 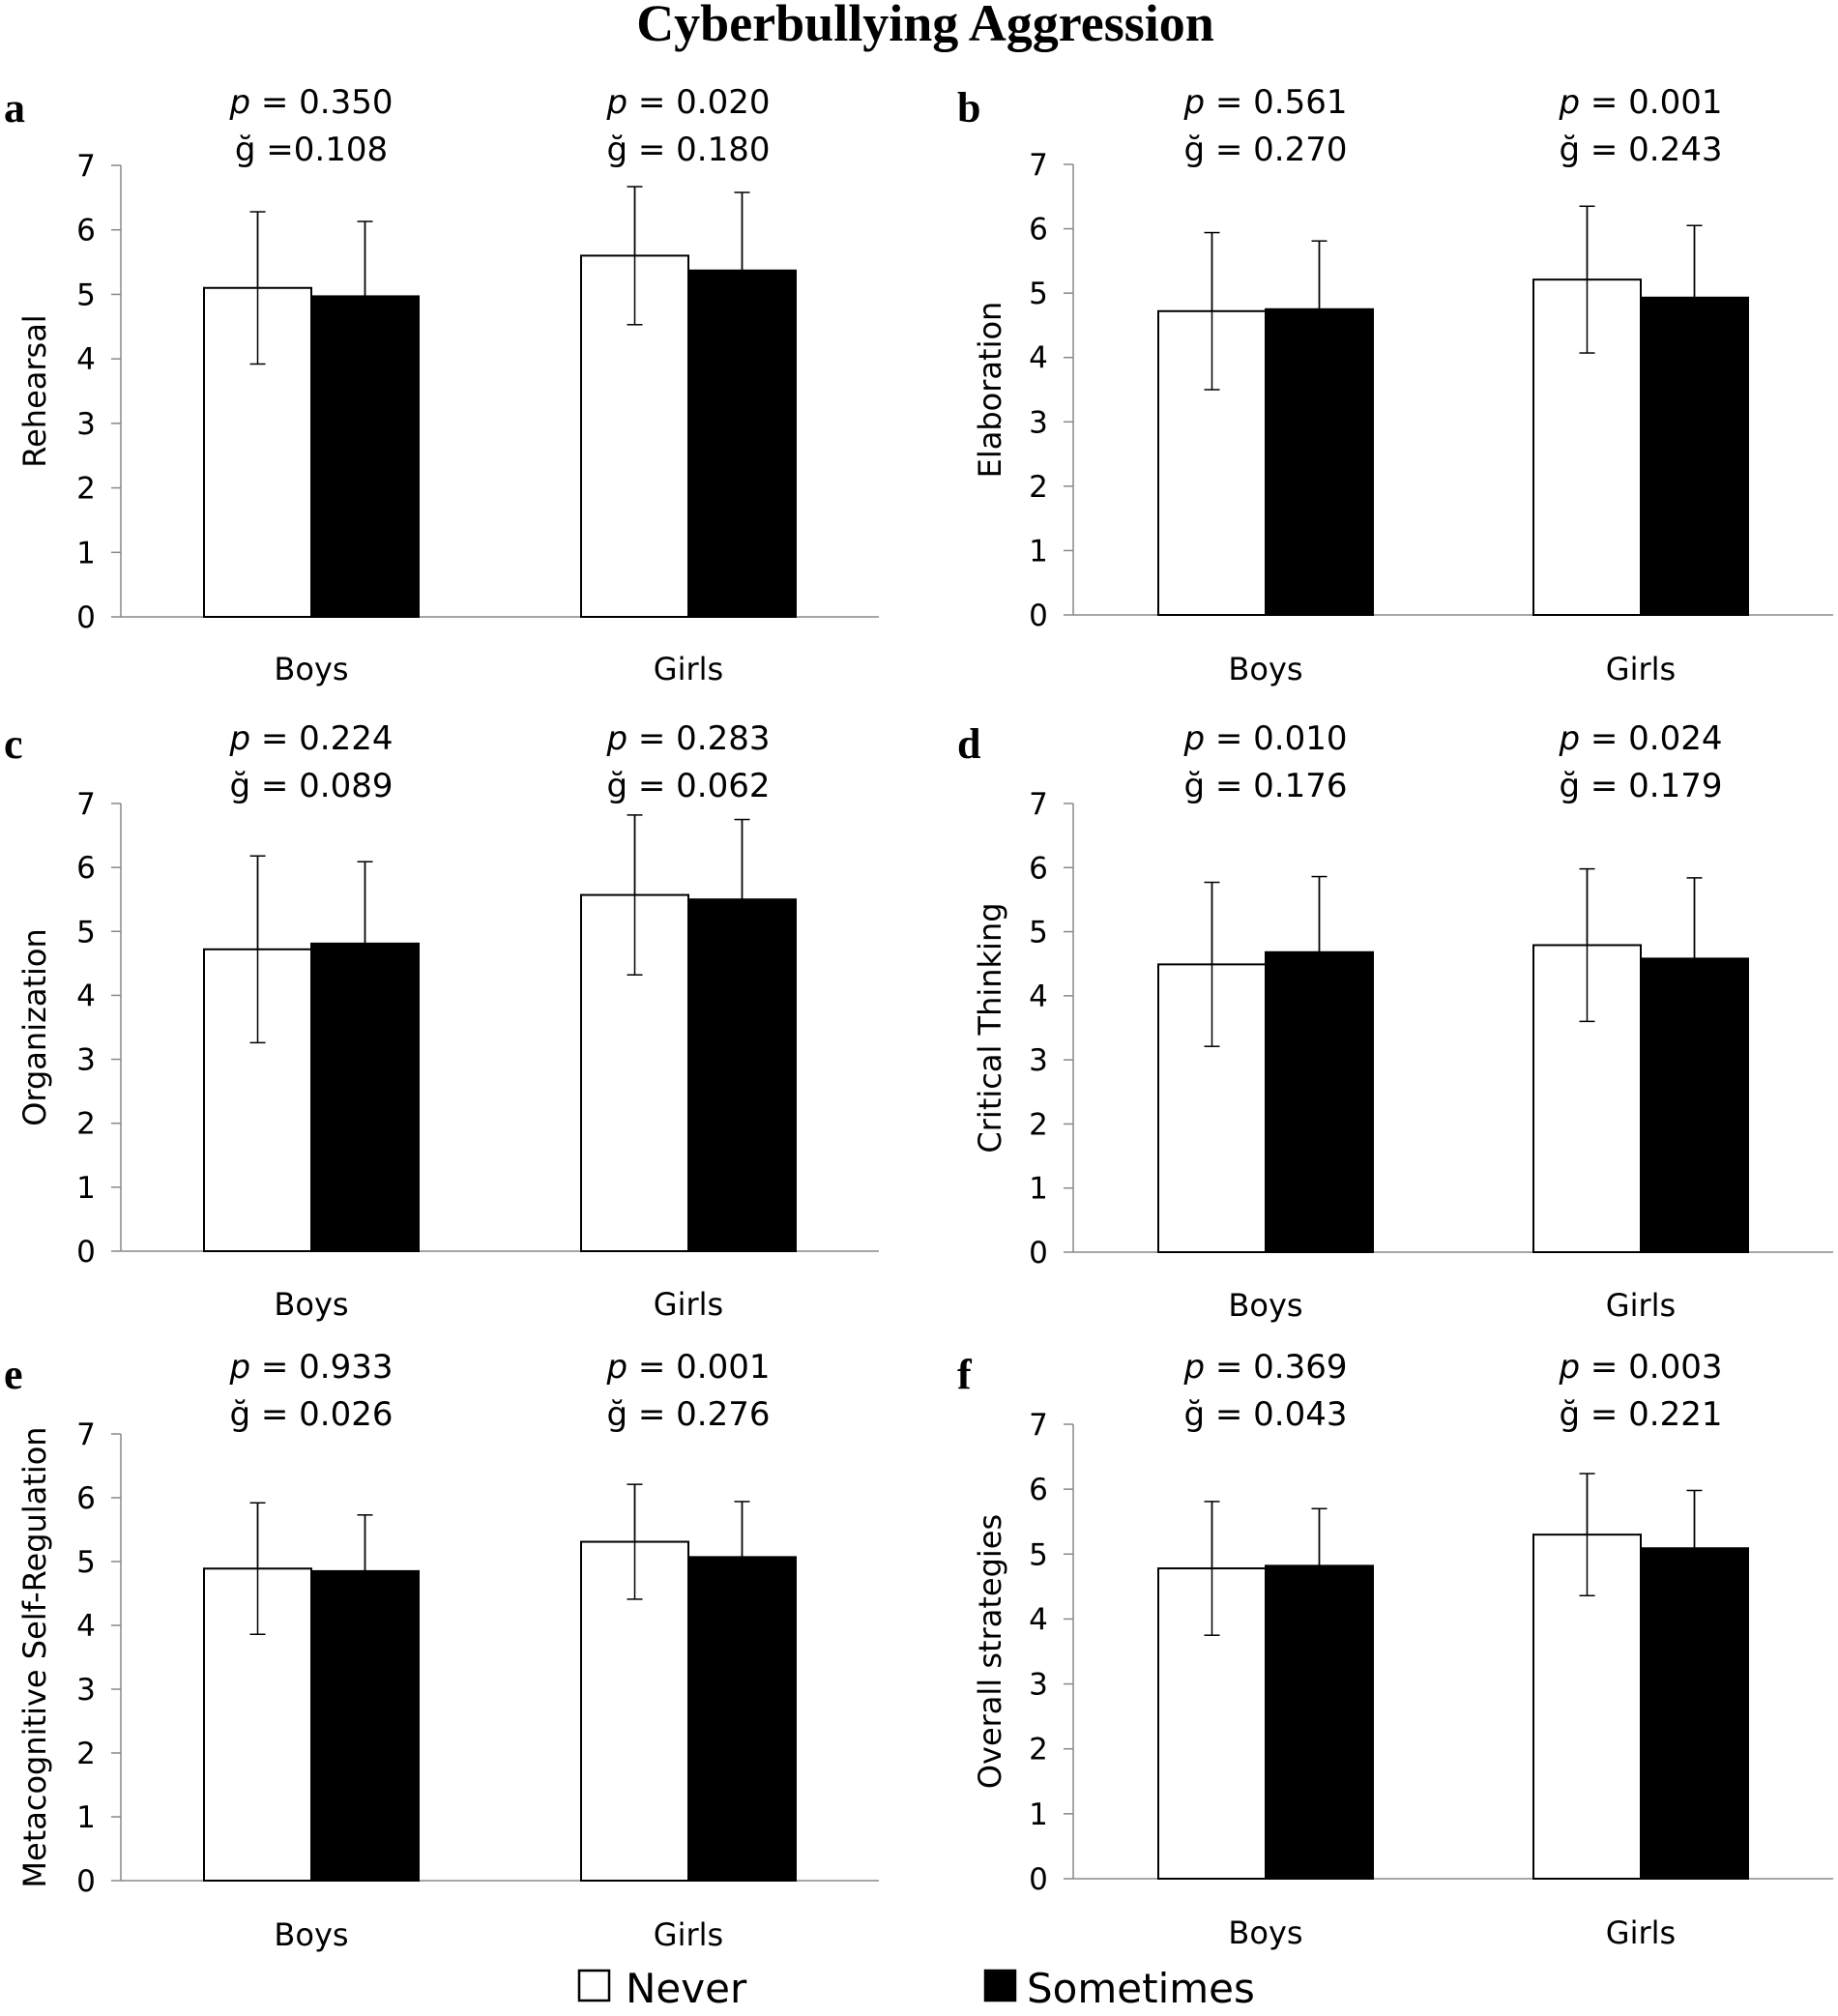 What do you see at coordinates (1265, 1367) in the screenshot?
I see `p-value-label: p = 0.369` at bounding box center [1265, 1367].